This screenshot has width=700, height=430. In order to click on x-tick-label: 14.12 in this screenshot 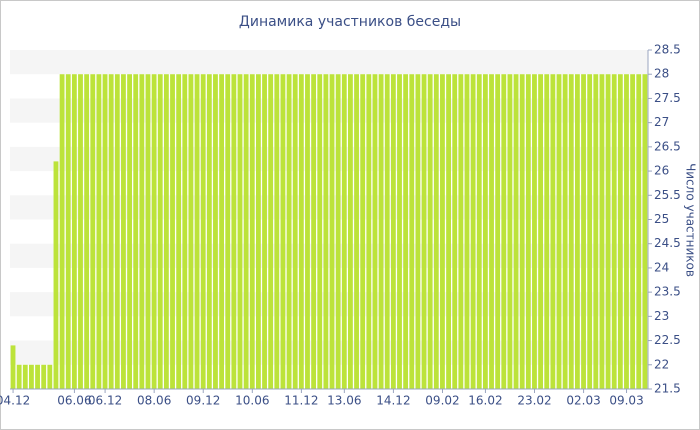, I will do `click(393, 401)`.